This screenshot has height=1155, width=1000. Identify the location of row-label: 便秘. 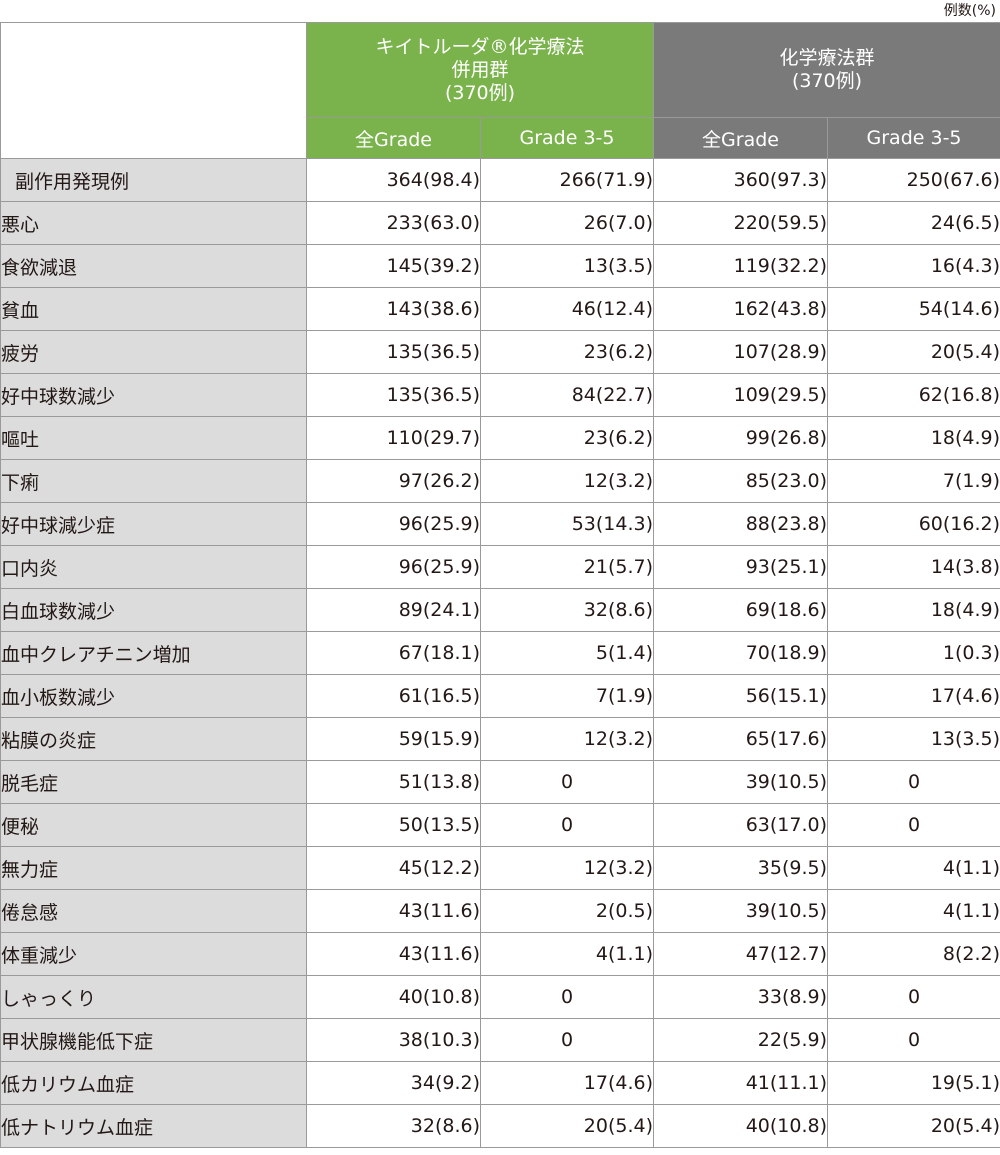
(153, 825).